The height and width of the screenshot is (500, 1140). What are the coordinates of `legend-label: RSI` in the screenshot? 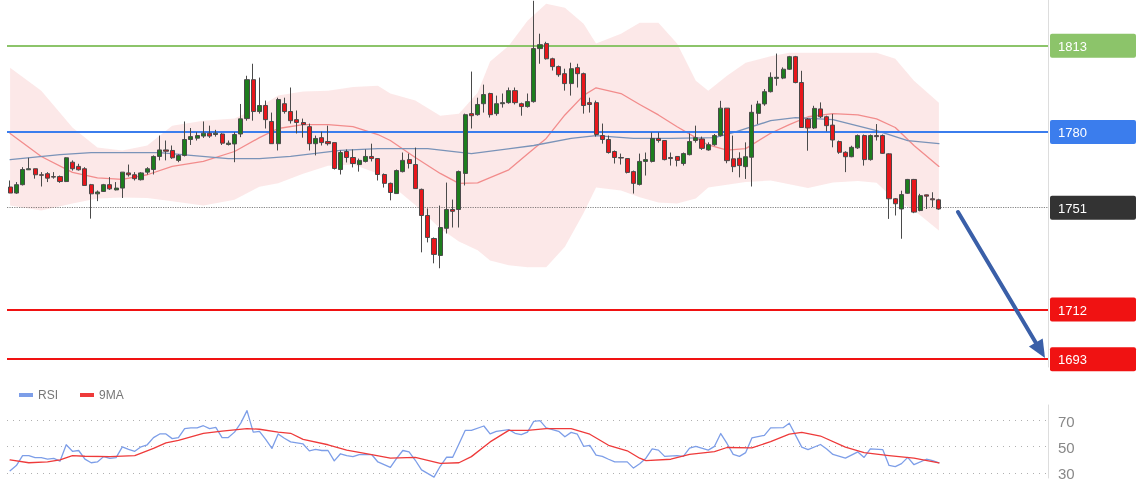 It's located at (48, 395).